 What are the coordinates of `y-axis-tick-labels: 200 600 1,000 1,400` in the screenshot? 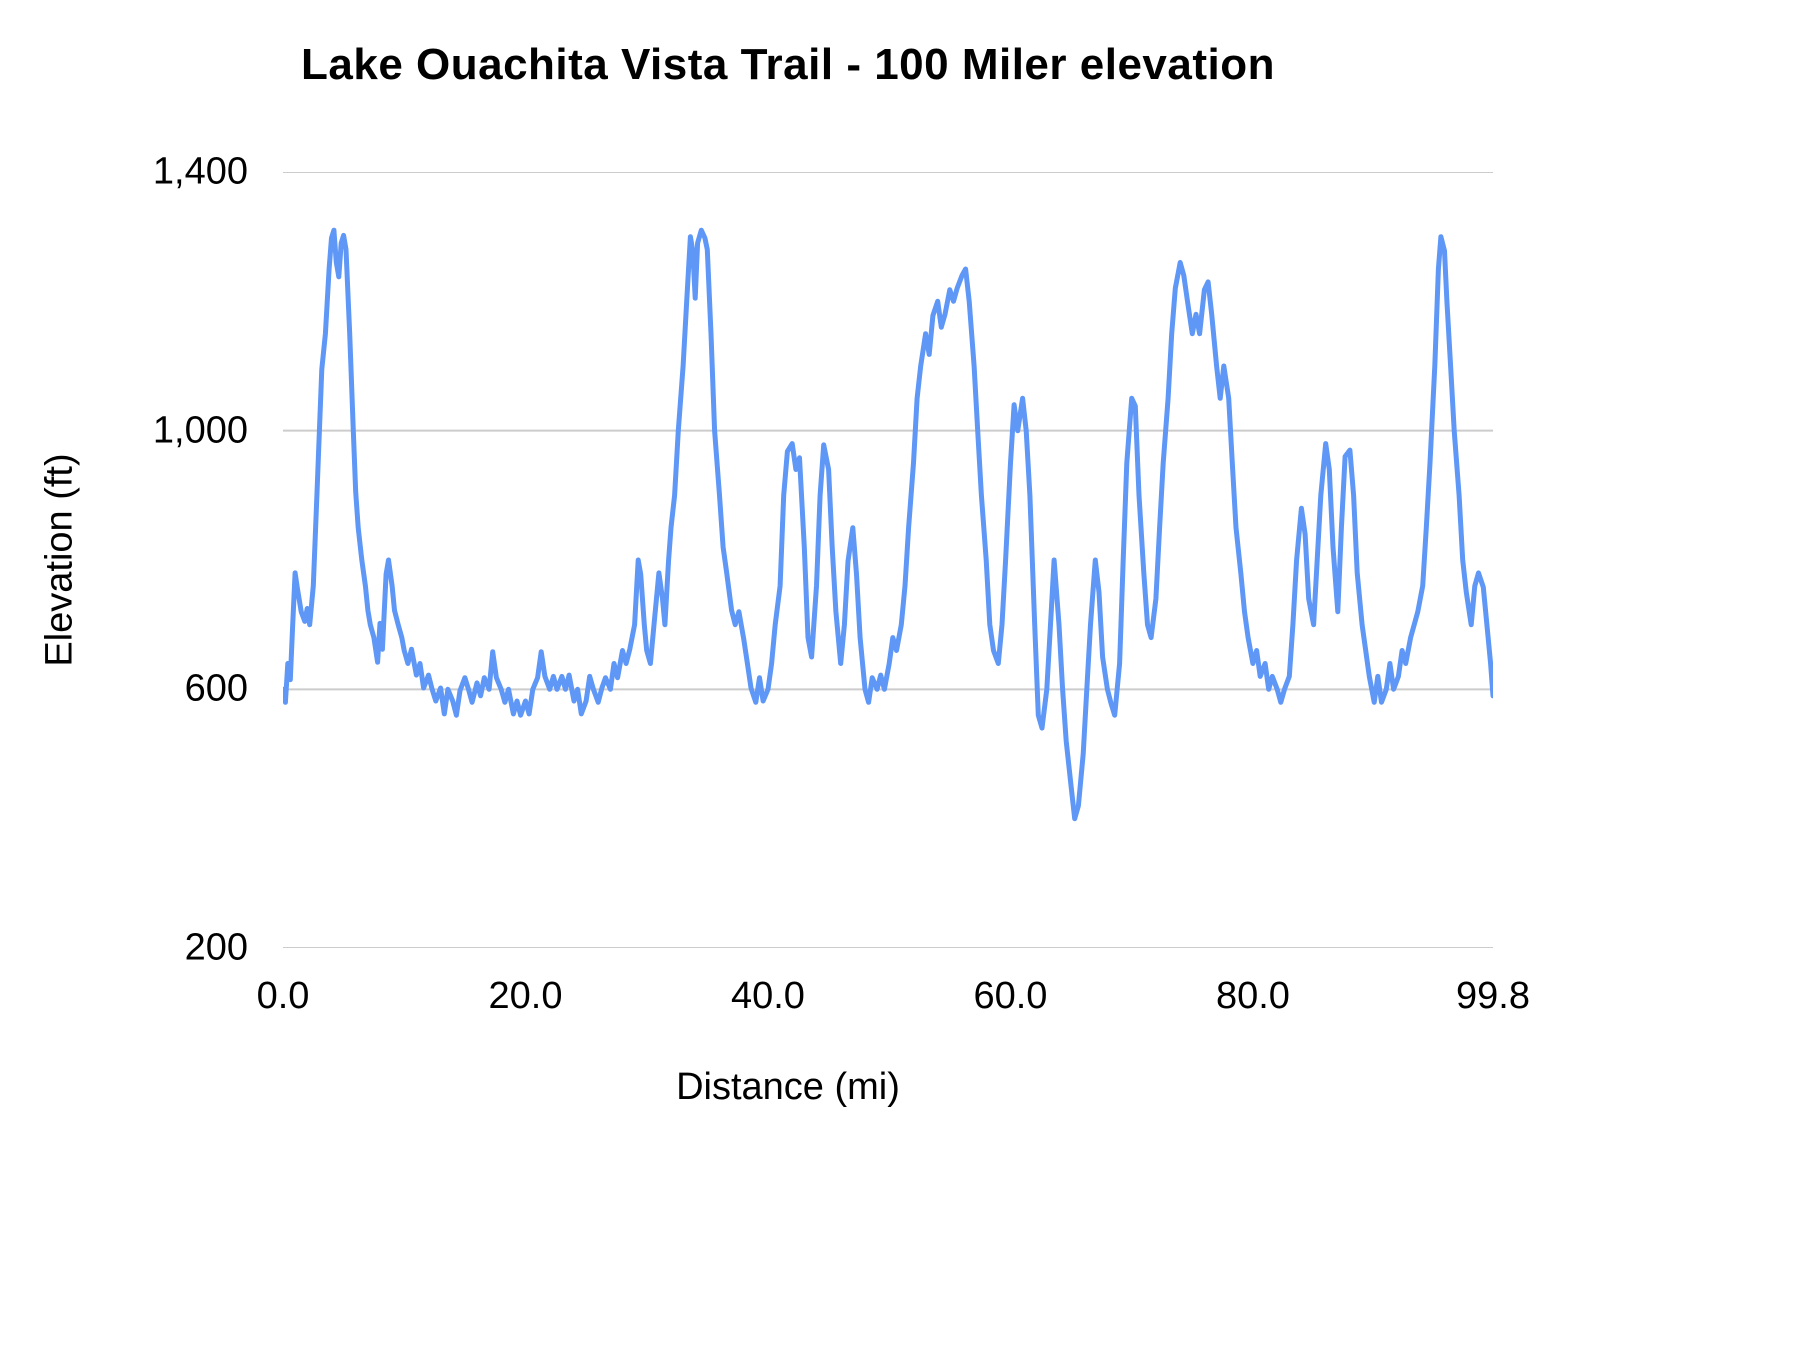 It's located at (124, 675).